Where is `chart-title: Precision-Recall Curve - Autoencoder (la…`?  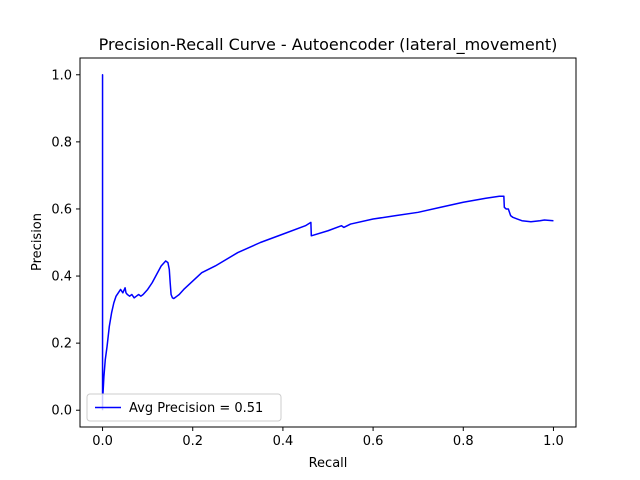 chart-title: Precision-Recall Curve - Autoencoder (la… is located at coordinates (328, 45).